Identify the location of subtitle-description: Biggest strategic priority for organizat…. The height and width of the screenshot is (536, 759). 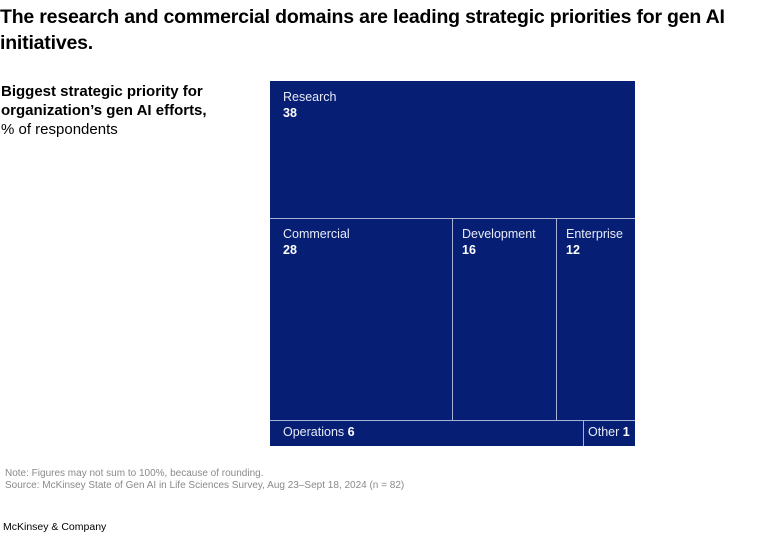
(104, 101).